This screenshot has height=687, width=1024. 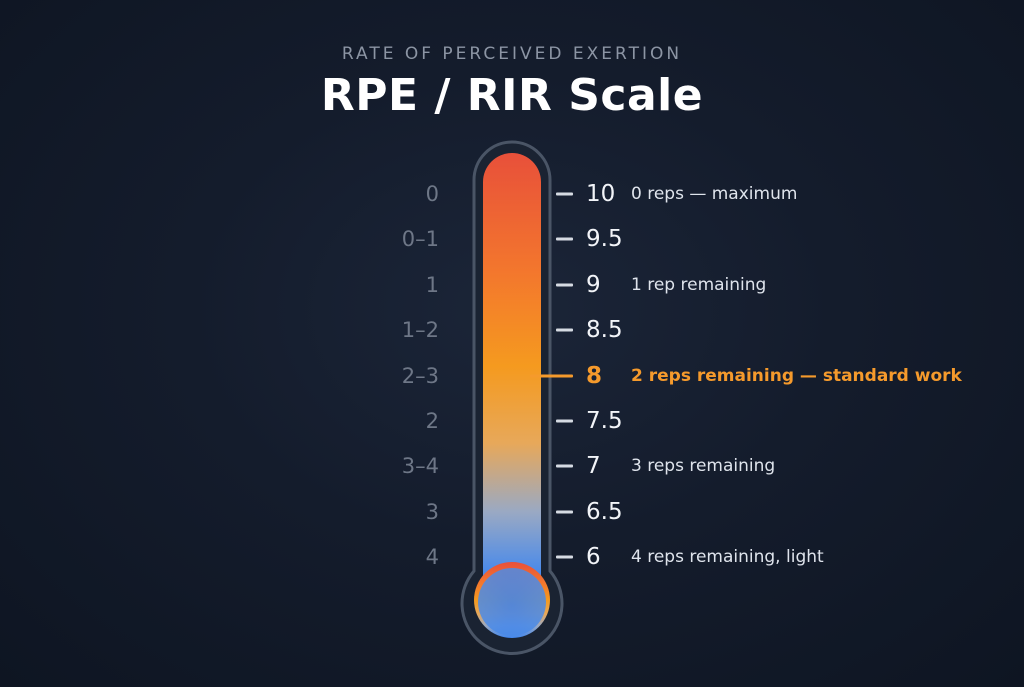 What do you see at coordinates (420, 330) in the screenshot?
I see `rir-label: 1–2` at bounding box center [420, 330].